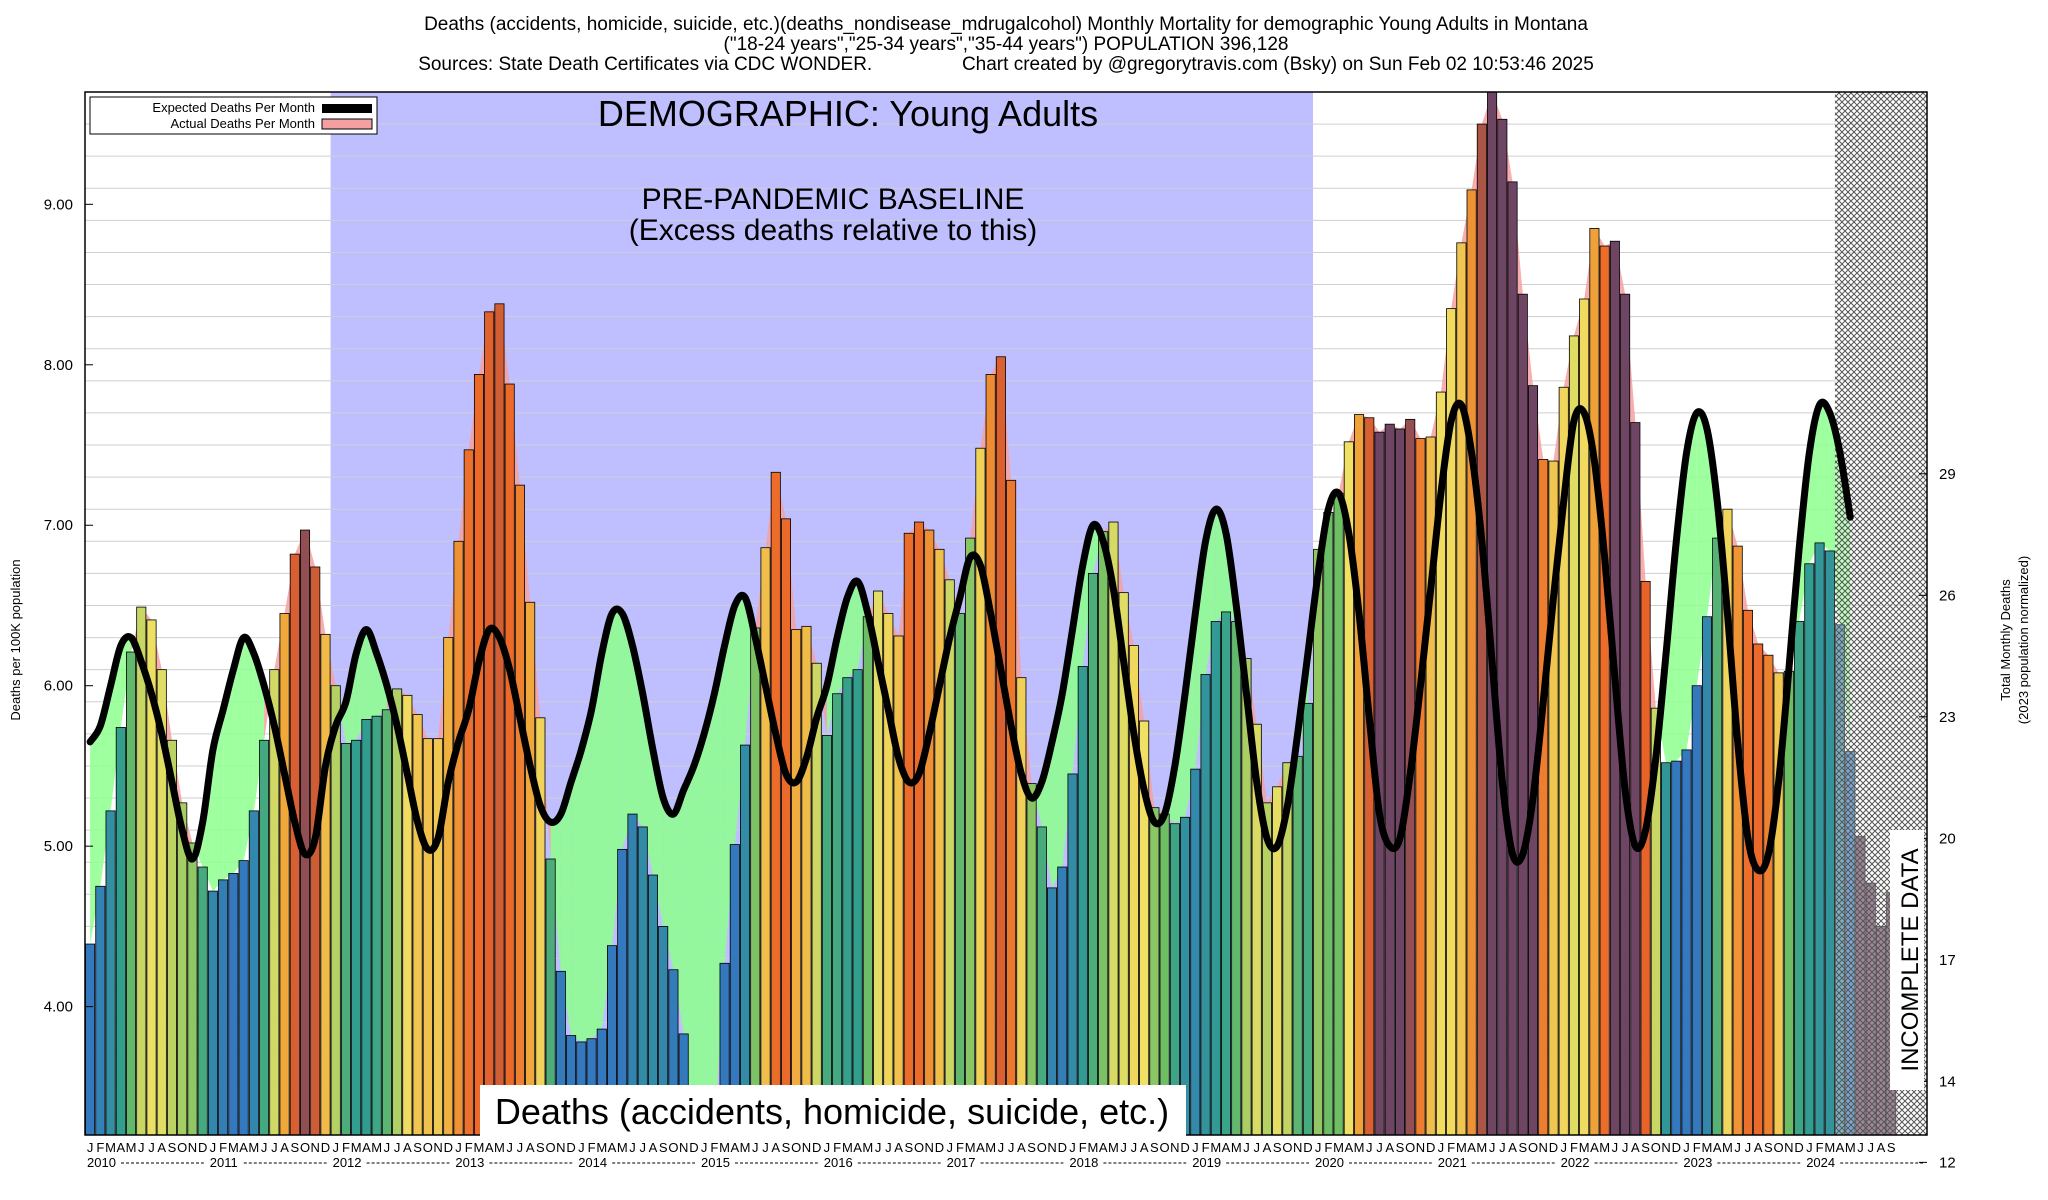 This screenshot has height=1200, width=2048. Describe the element at coordinates (2023, 640) in the screenshot. I see `y-axis-right-label-2: (2023 population normalized)` at that location.